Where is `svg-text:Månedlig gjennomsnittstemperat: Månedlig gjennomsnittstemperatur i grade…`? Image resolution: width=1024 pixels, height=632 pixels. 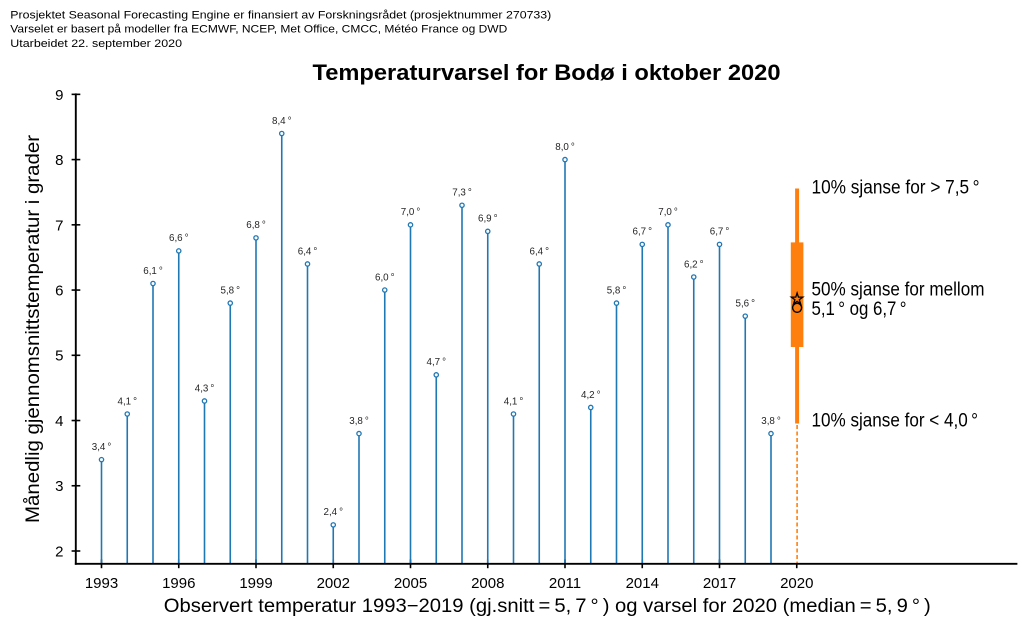
svg-text:Månedlig gjennomsnittstemperat: Månedlig gjennomsnittstemperatur i grade… is located at coordinates (33, 328).